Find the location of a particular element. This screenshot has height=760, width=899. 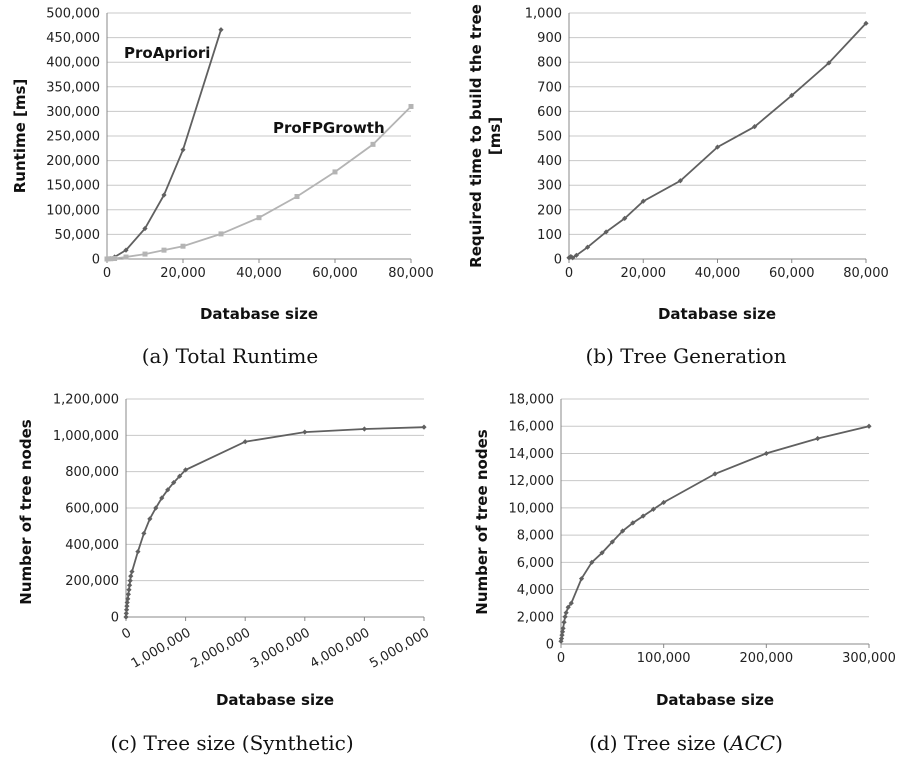

panel-c-y-tick-label: 0 is located at coordinates (115, 618).